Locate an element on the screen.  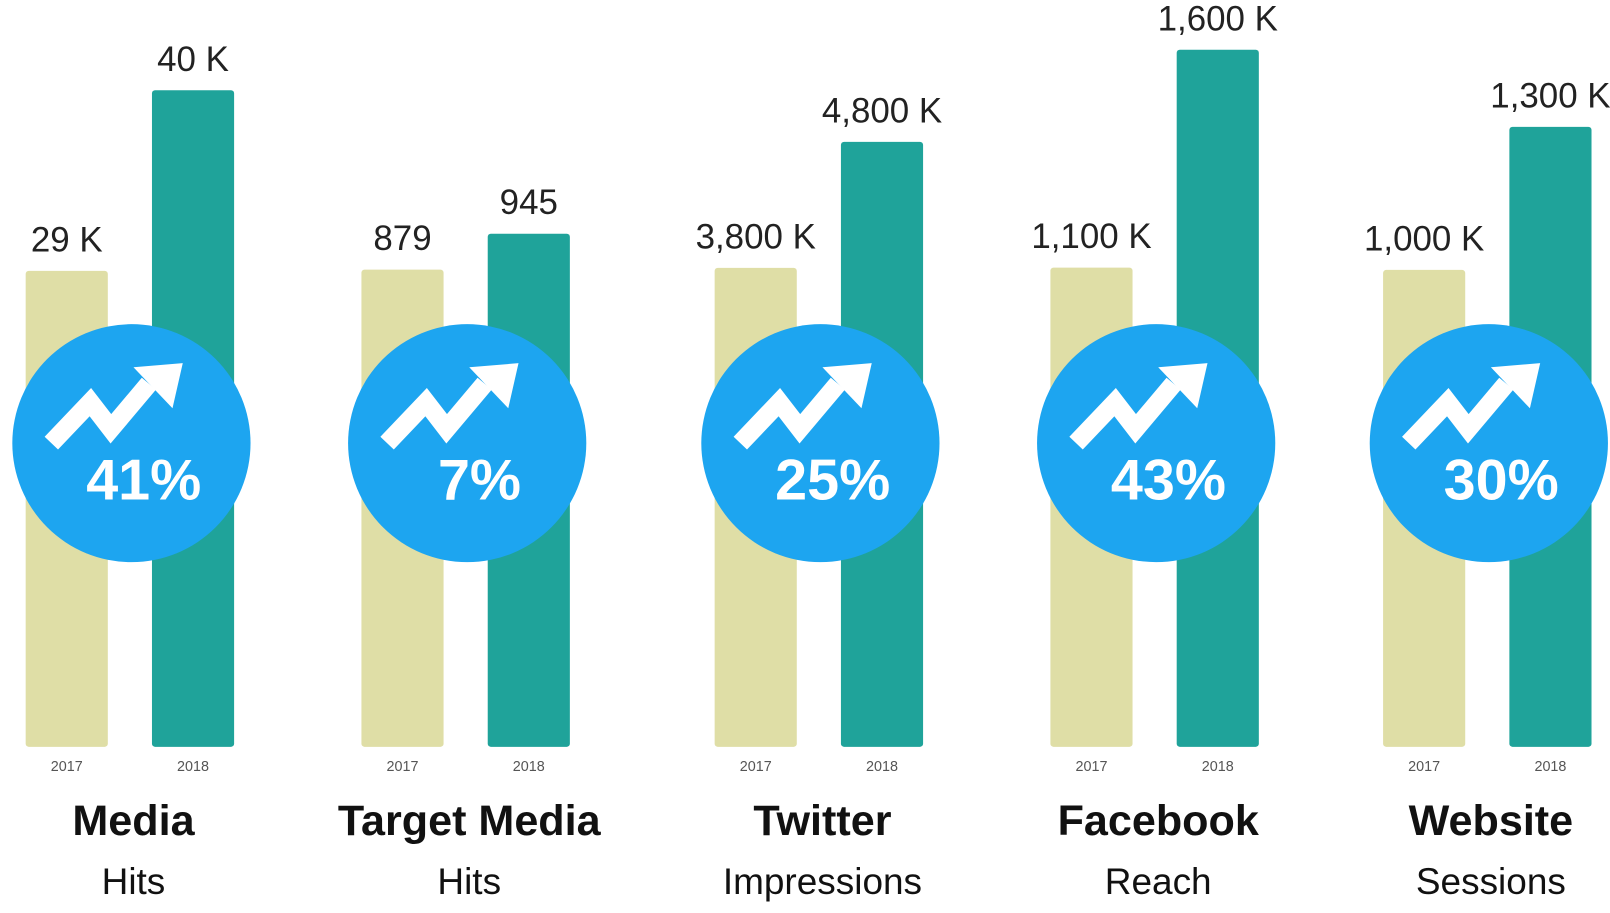
chart-subtitle: Reach is located at coordinates (1158, 881).